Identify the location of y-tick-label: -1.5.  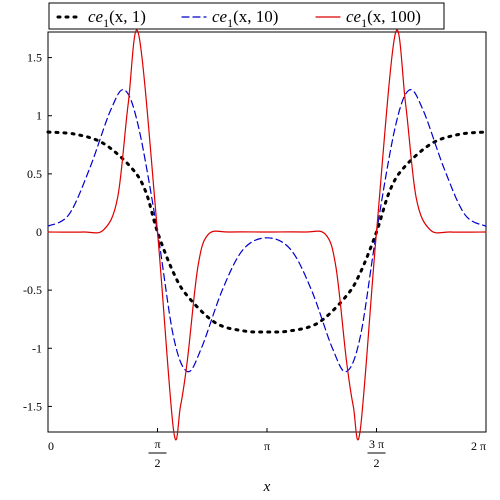
(32, 406).